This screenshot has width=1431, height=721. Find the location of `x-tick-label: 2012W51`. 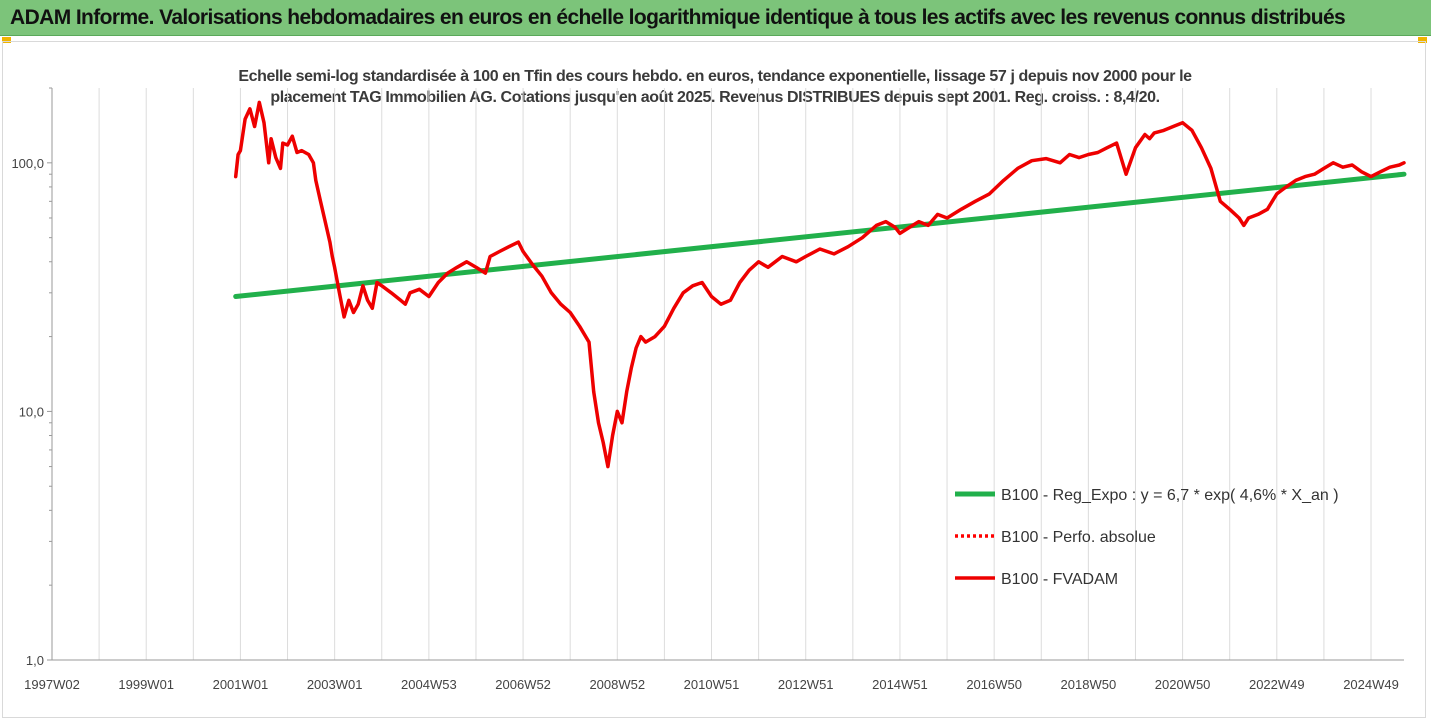

x-tick-label: 2012W51 is located at coordinates (806, 684).